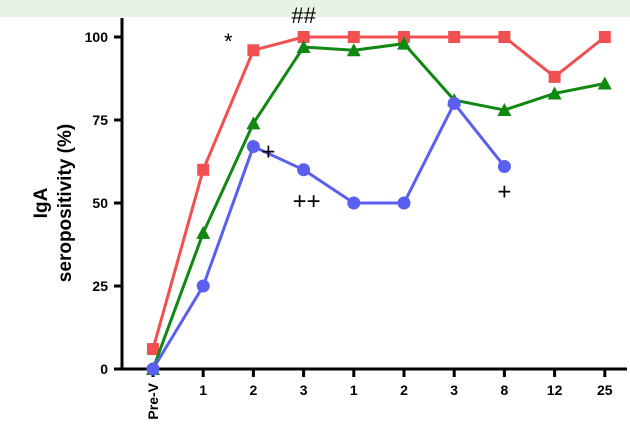 Image resolution: width=630 pixels, height=429 pixels. What do you see at coordinates (228, 41) in the screenshot?
I see `significance-annotation: *` at bounding box center [228, 41].